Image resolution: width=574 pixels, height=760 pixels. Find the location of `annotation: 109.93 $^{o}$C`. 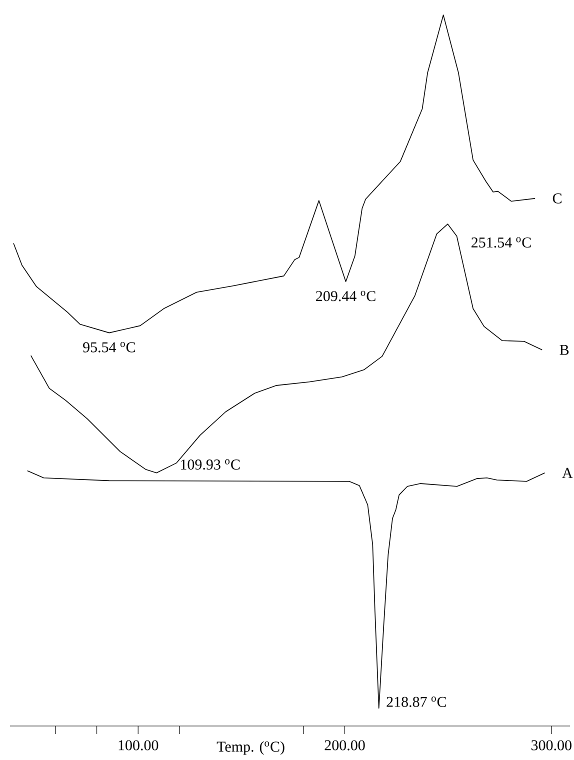

annotation: 109.93 $^{o}$C is located at coordinates (210, 464).